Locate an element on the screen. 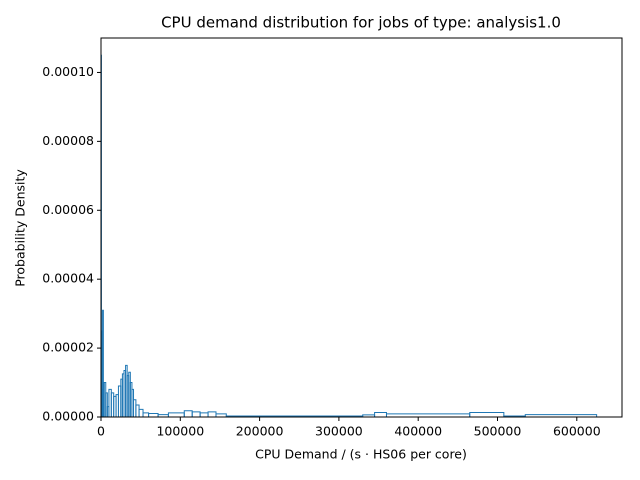 The width and height of the screenshot is (640, 480). x-tick-label: 100000 is located at coordinates (180, 431).